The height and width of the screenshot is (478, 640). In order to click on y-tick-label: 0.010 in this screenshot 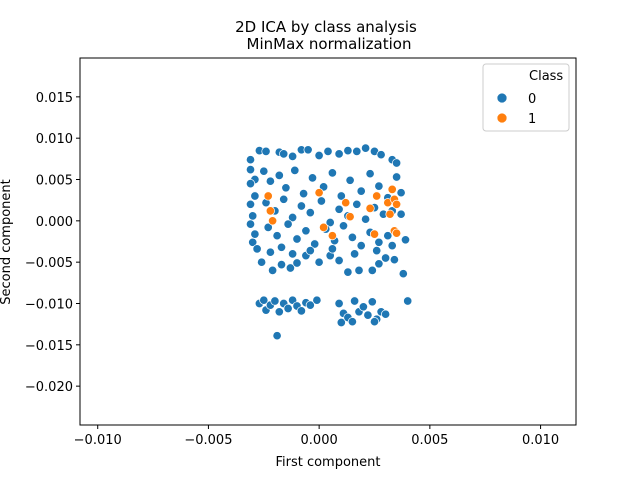, I will do `click(54, 139)`.